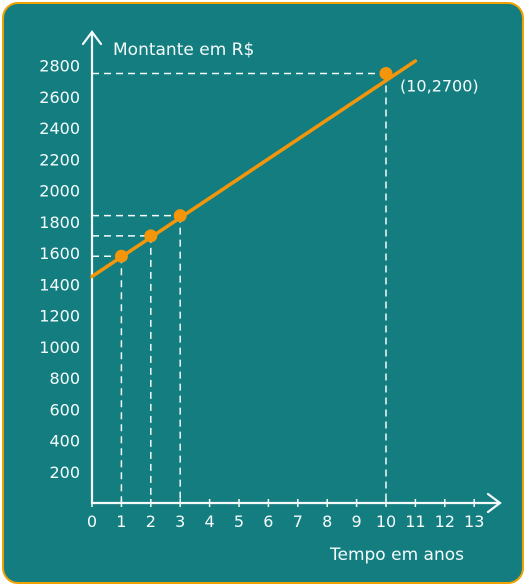  Describe the element at coordinates (239, 521) in the screenshot. I see `x-tick-label: 5` at that location.